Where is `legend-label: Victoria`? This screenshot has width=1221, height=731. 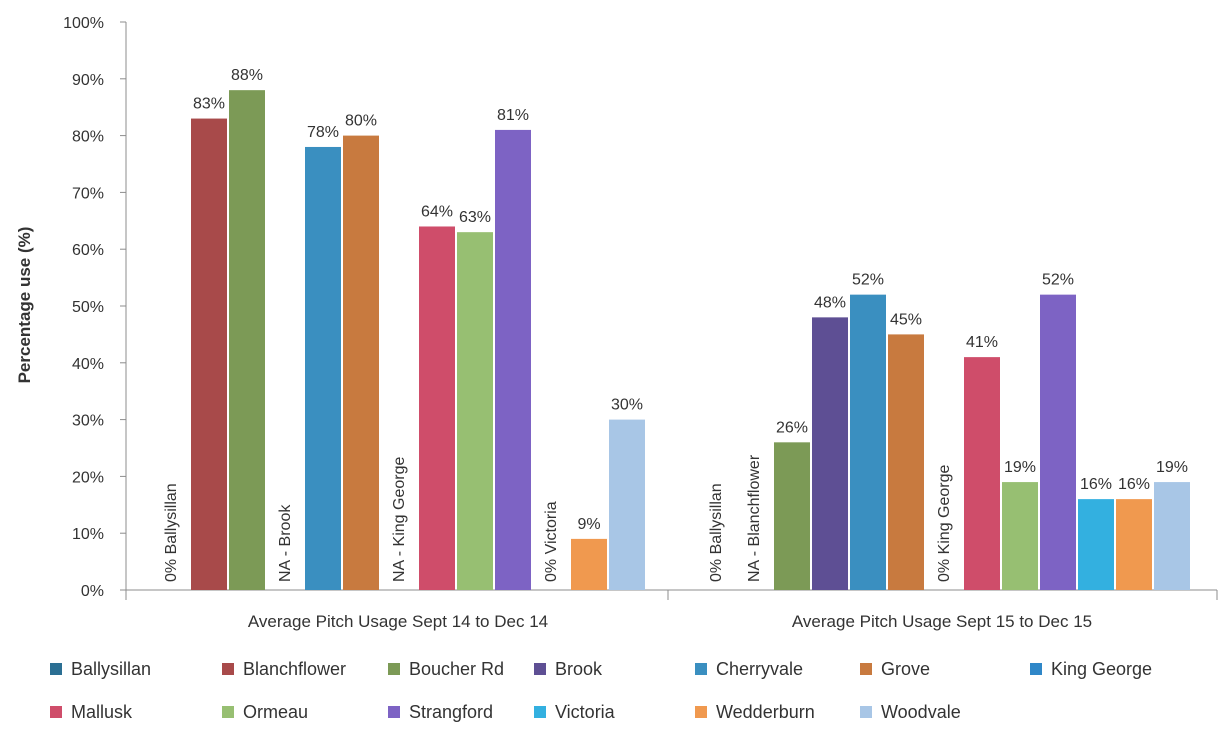
legend-label: Victoria is located at coordinates (585, 712).